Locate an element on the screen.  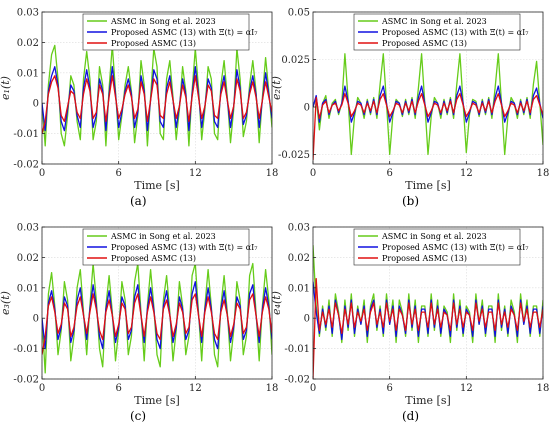
legend-box-c is located at coordinates (166, 247).